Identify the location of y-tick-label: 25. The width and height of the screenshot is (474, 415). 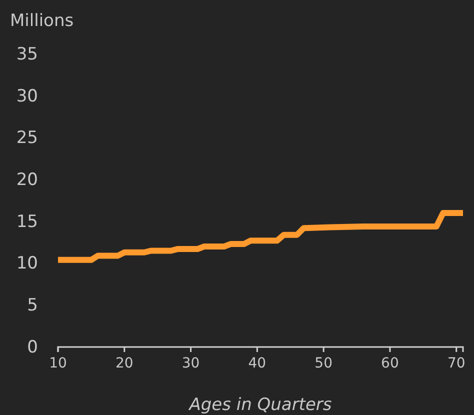
(27, 138).